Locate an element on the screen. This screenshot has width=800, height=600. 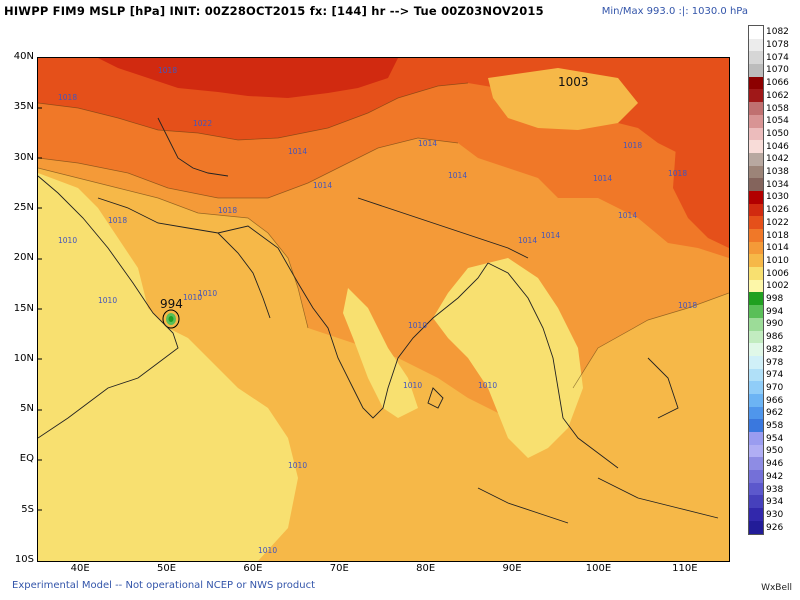
fill-plateau is located at coordinates (563, 99).